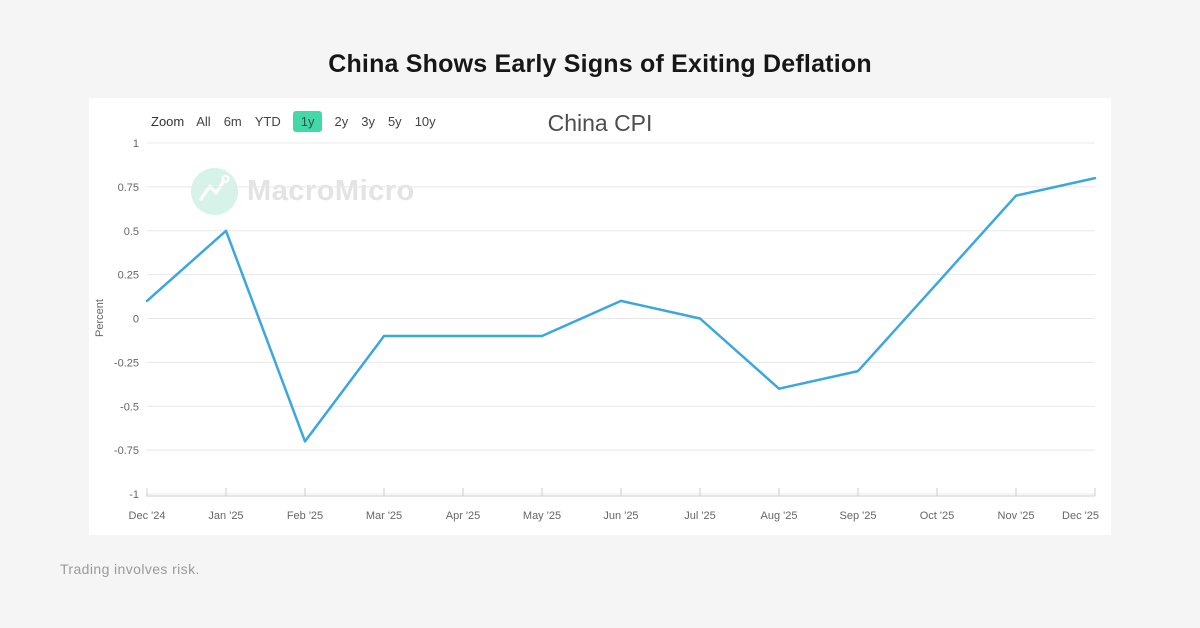 Image resolution: width=1200 pixels, height=628 pixels. I want to click on y-axis-tick-label: 0.75, so click(128, 188).